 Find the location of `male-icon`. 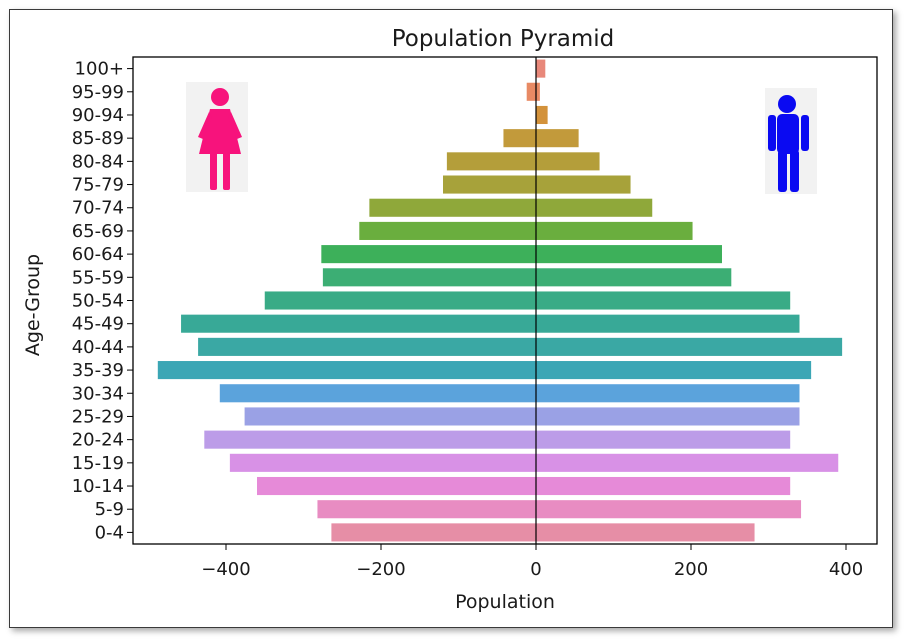

male-icon is located at coordinates (791, 141).